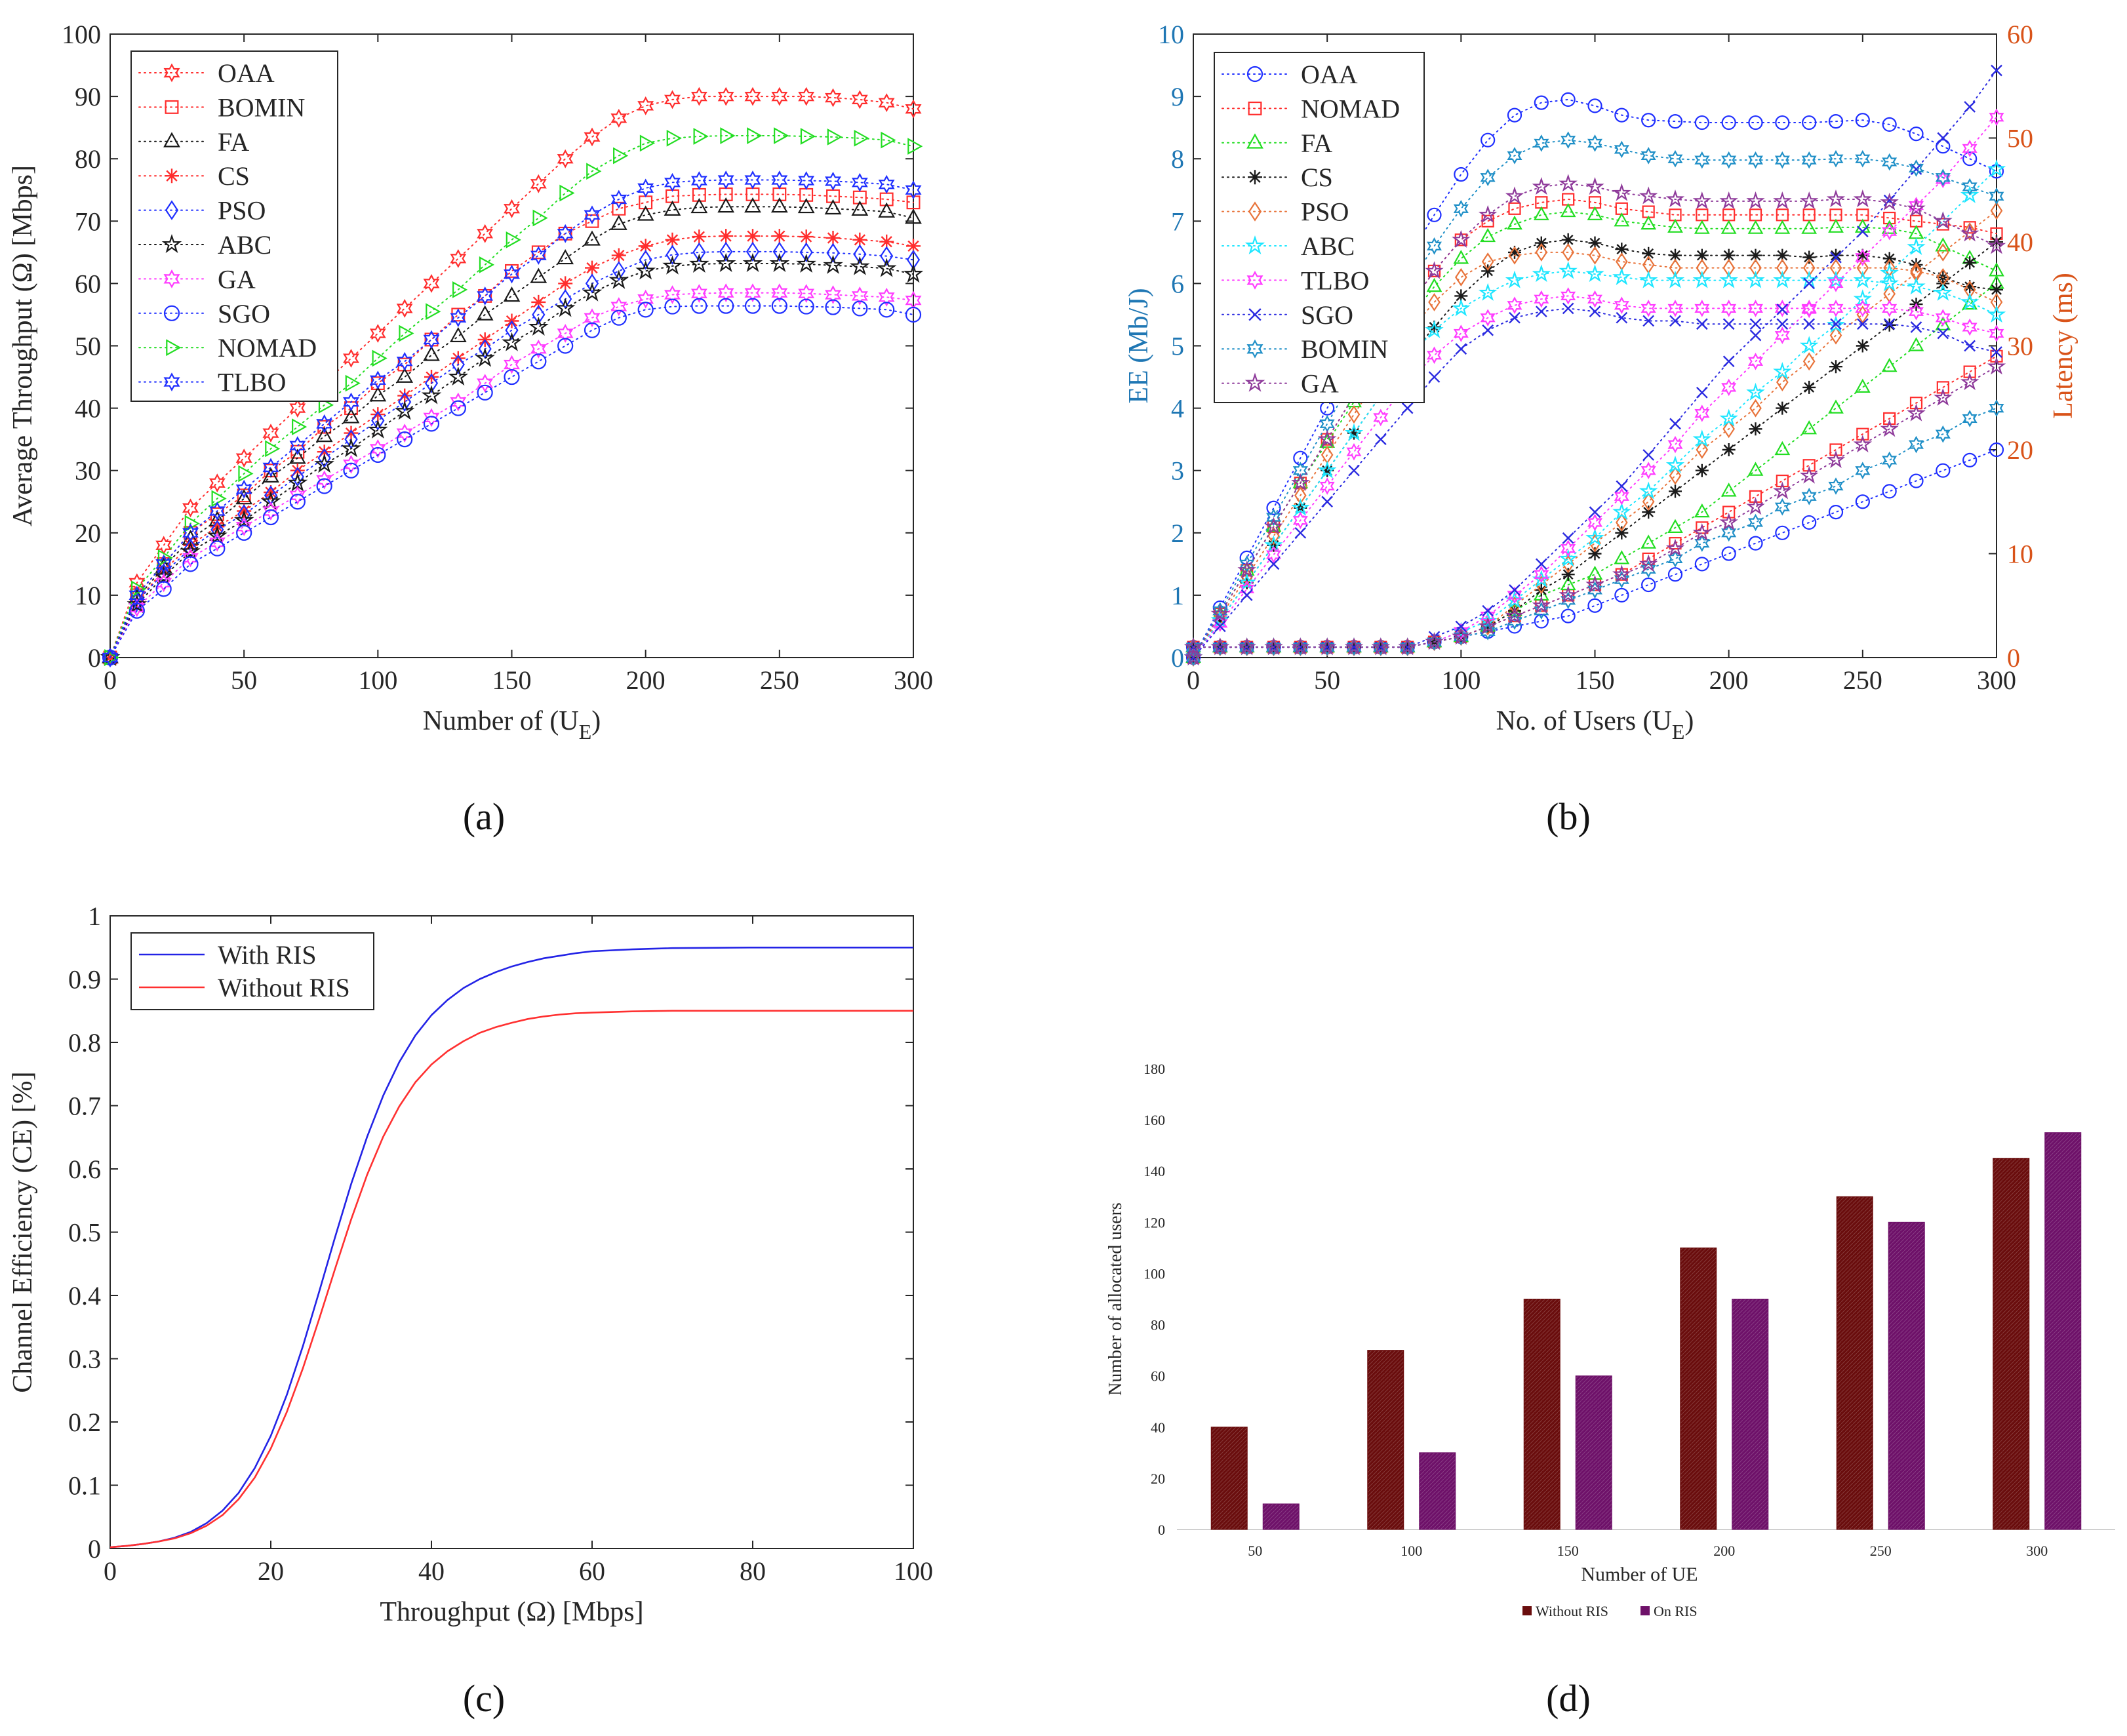 The image size is (2127, 1736). I want to click on latency-point-sgo, so click(1916, 169).